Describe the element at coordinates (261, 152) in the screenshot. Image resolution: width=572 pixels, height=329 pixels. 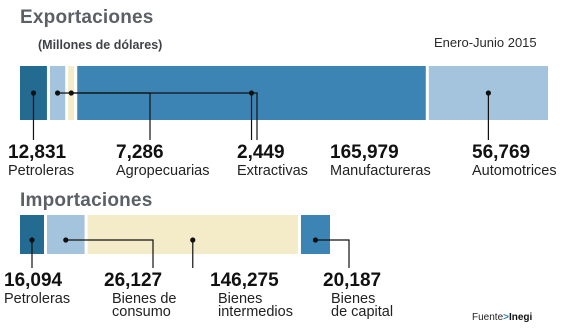
I see `exports-value-label-2: 2,449` at that location.